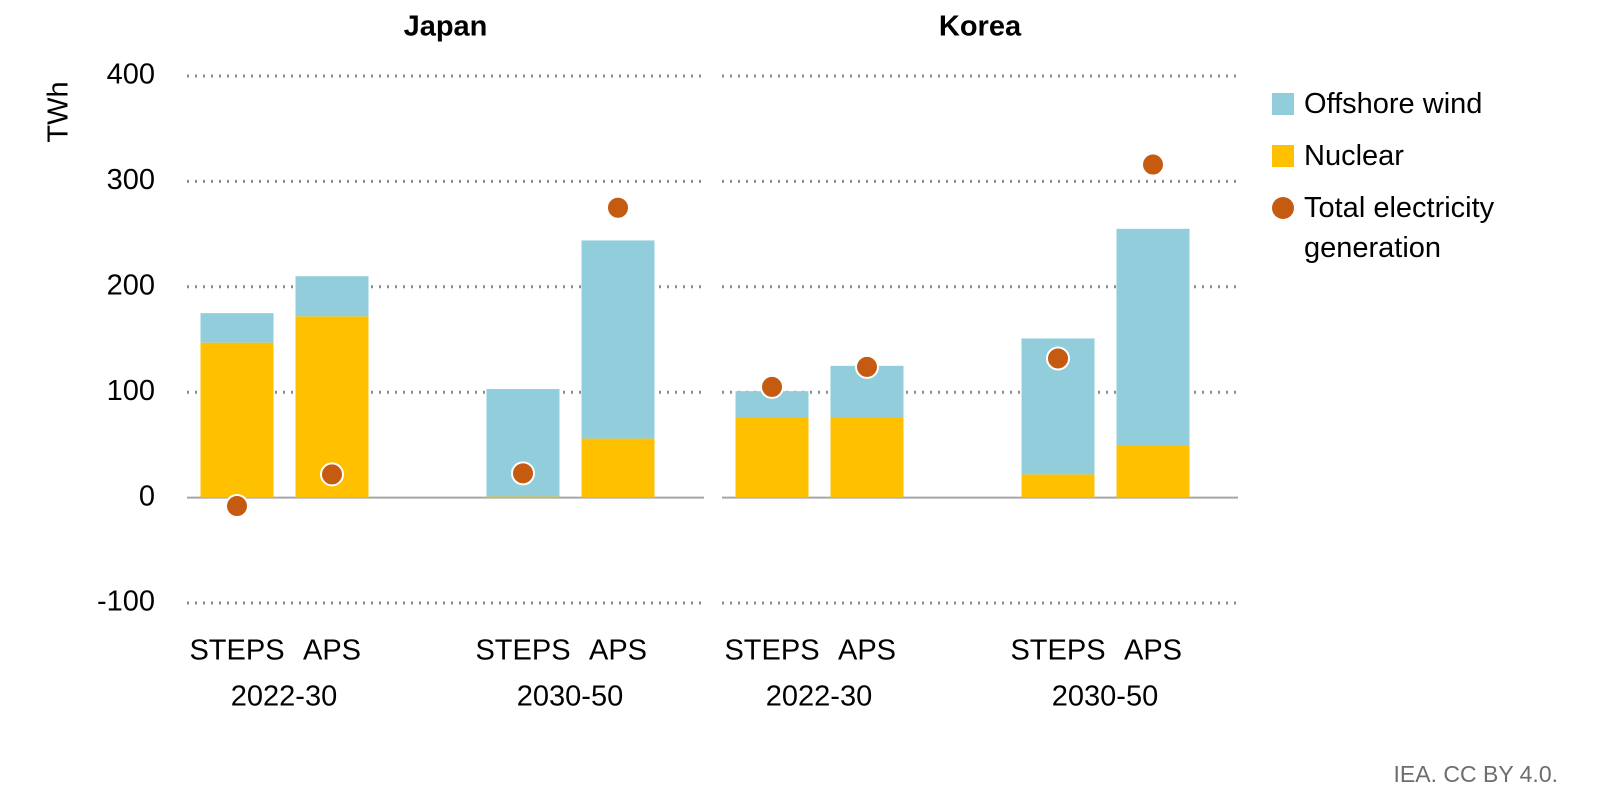 This screenshot has height=798, width=1600. I want to click on legend-item: Total electricity generation, so click(1418, 228).